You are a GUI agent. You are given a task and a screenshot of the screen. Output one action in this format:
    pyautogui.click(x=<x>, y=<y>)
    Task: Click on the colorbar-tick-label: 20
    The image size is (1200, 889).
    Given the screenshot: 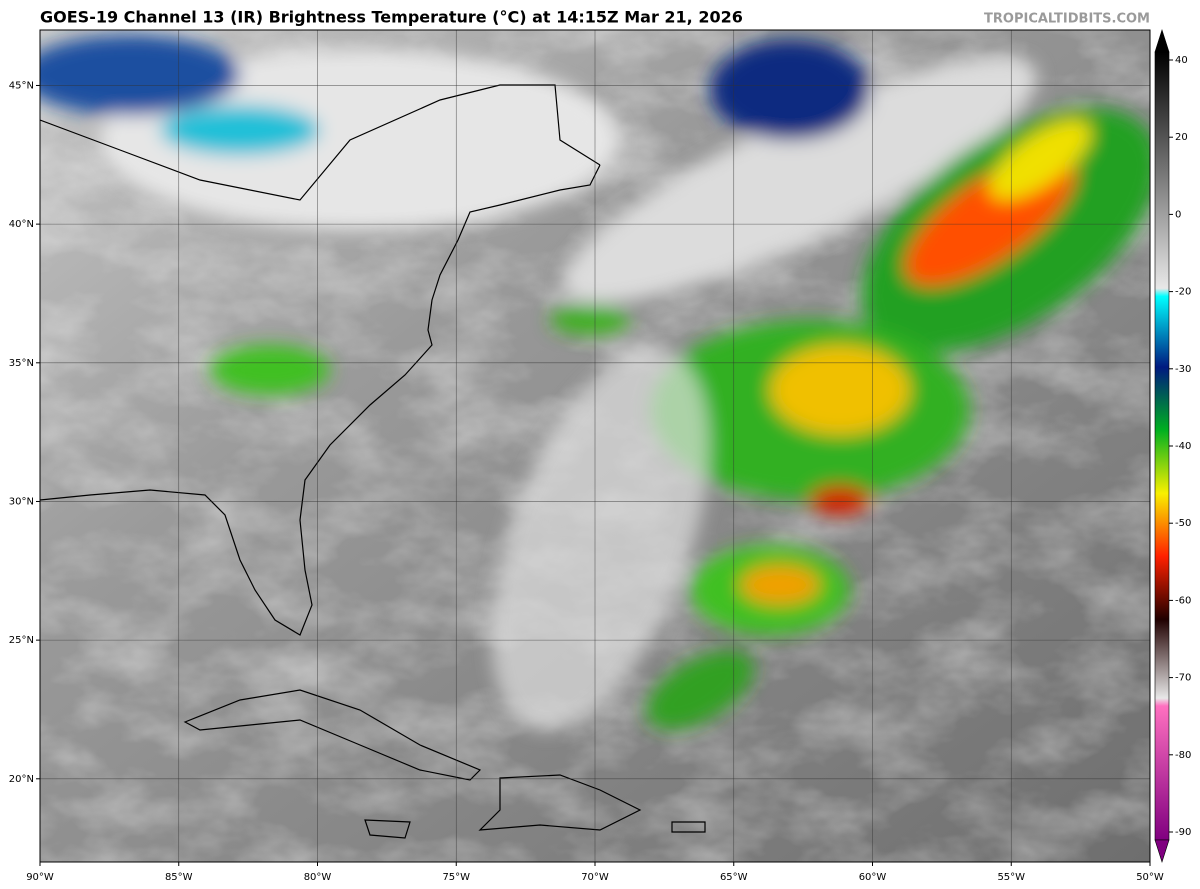 What is the action you would take?
    pyautogui.click(x=1181, y=137)
    